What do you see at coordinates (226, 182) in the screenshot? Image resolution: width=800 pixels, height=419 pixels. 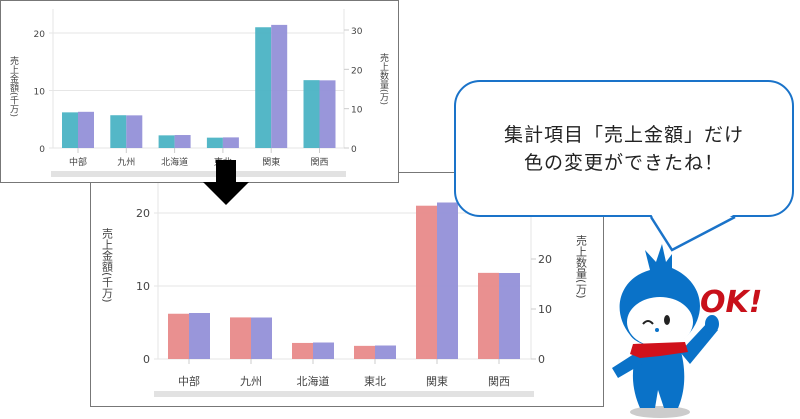 I see `down-arrow-icon` at bounding box center [226, 182].